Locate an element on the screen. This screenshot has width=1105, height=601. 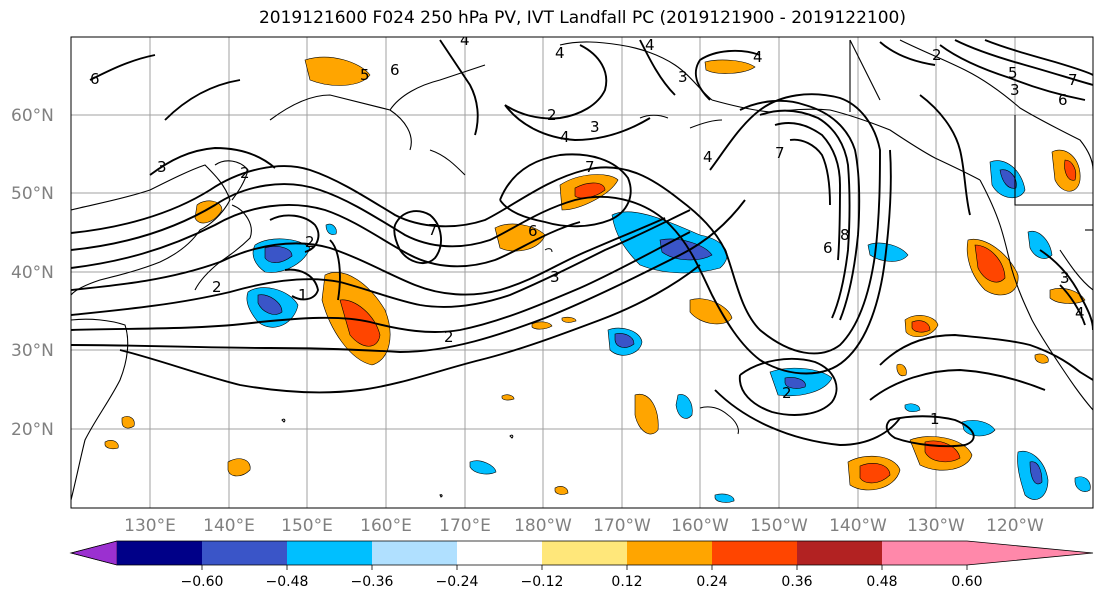
lat-label: 60°N is located at coordinates (32, 116).